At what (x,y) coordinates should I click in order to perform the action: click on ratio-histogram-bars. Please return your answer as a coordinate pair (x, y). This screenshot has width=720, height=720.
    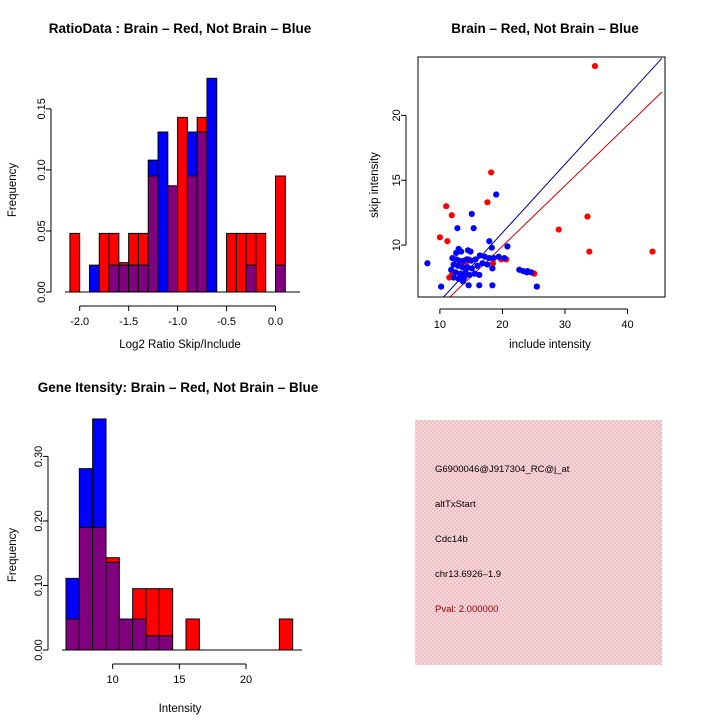
    Looking at the image, I should click on (177, 185).